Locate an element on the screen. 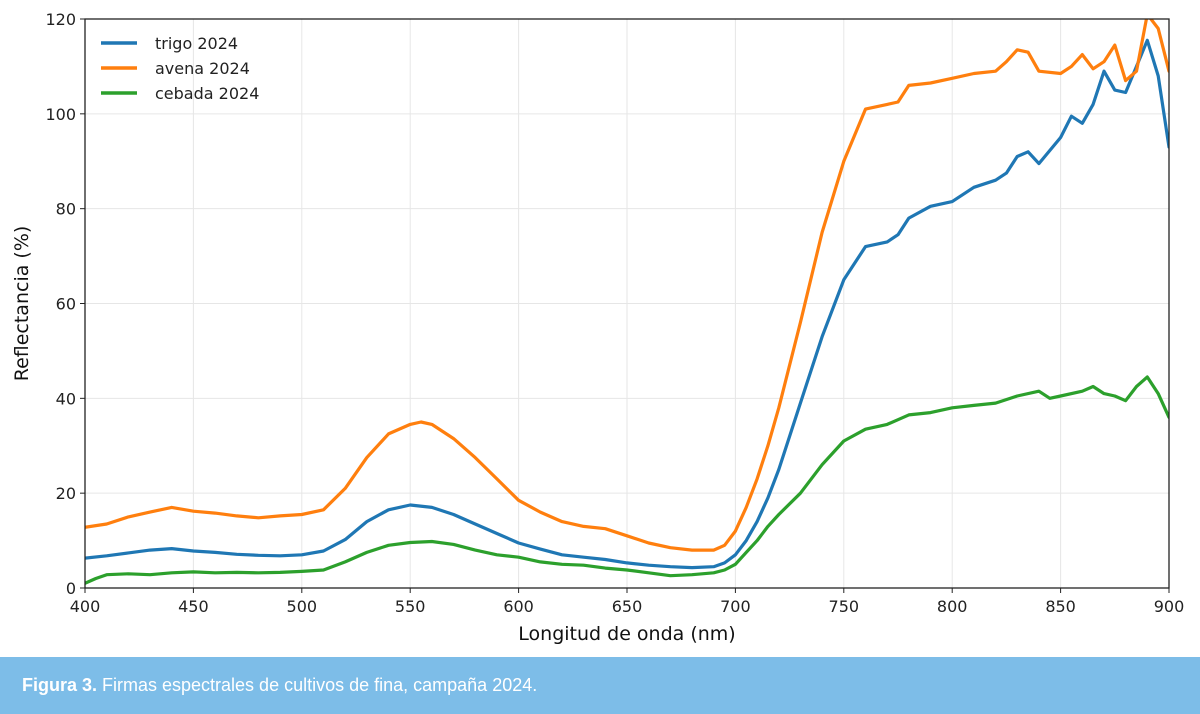 This screenshot has height=714, width=1200. y-axis-title: Reflectancia (%) is located at coordinates (22, 304).